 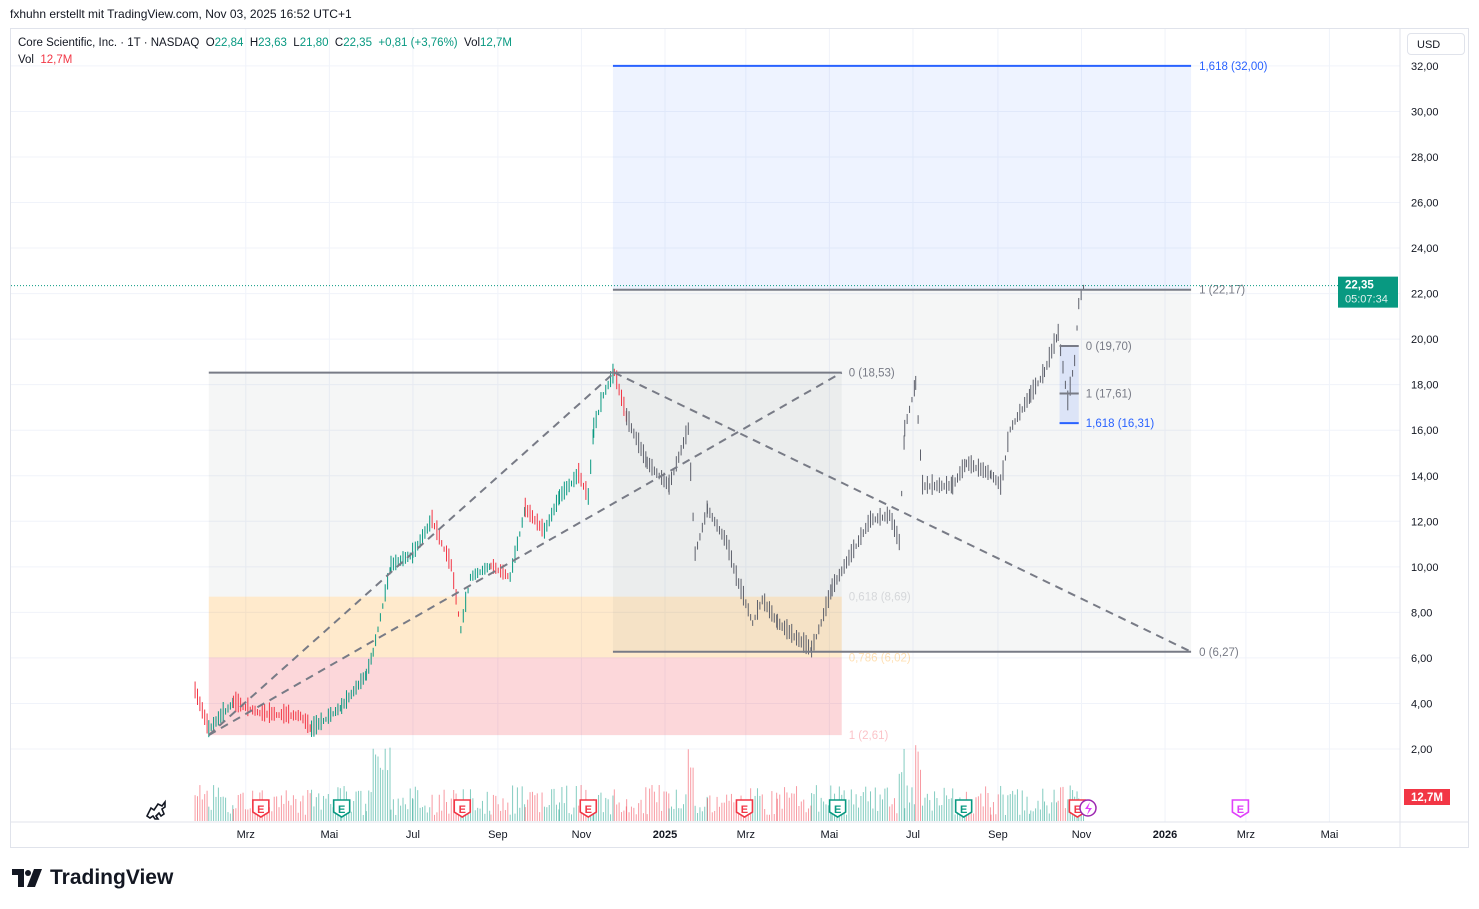 What do you see at coordinates (357, 43) in the screenshot?
I see `close-value: 22,35` at bounding box center [357, 43].